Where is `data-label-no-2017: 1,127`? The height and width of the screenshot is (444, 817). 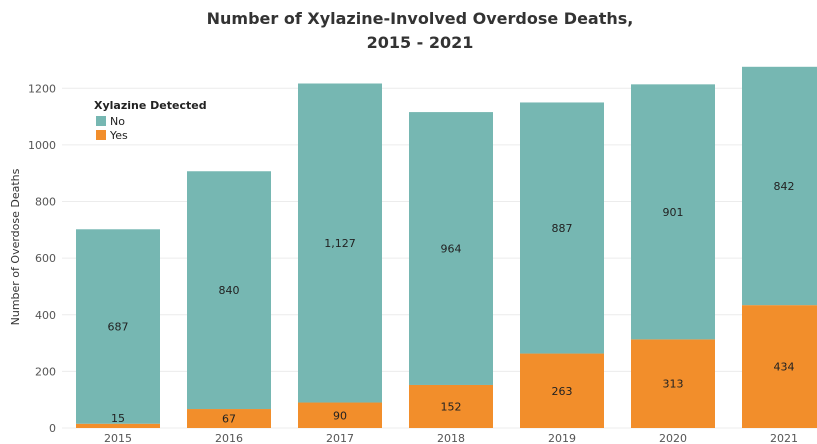
data-label-no-2017: 1,127 is located at coordinates (340, 243).